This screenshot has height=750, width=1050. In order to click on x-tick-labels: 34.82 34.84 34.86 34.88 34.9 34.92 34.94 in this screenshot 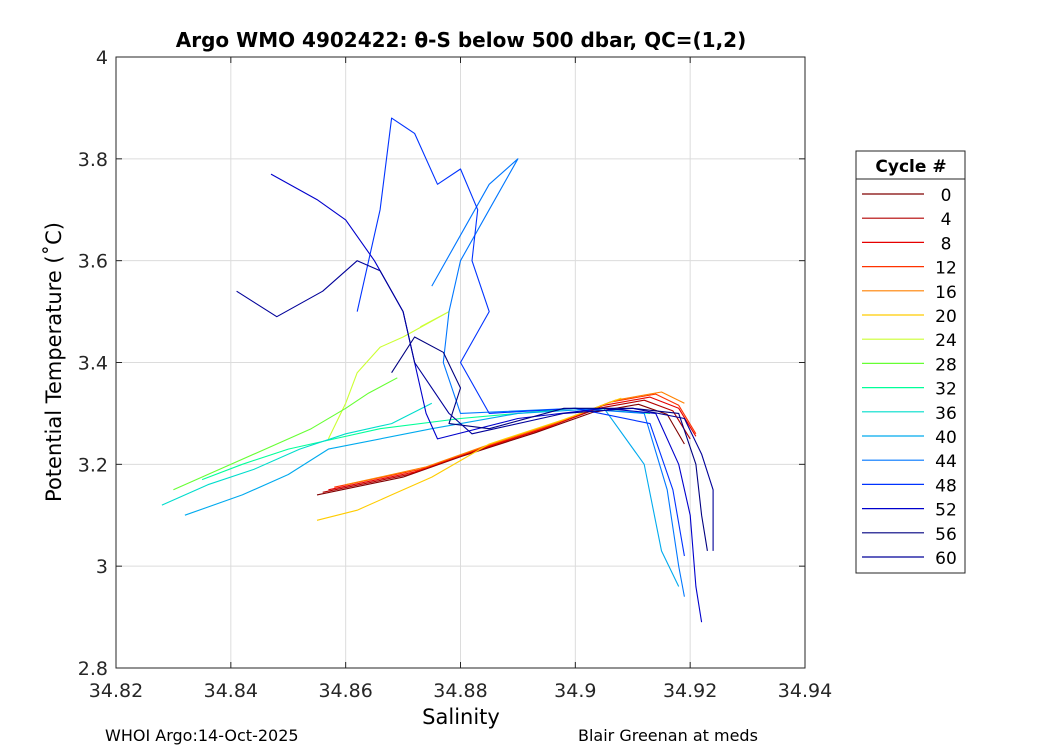, I will do `click(460, 691)`.